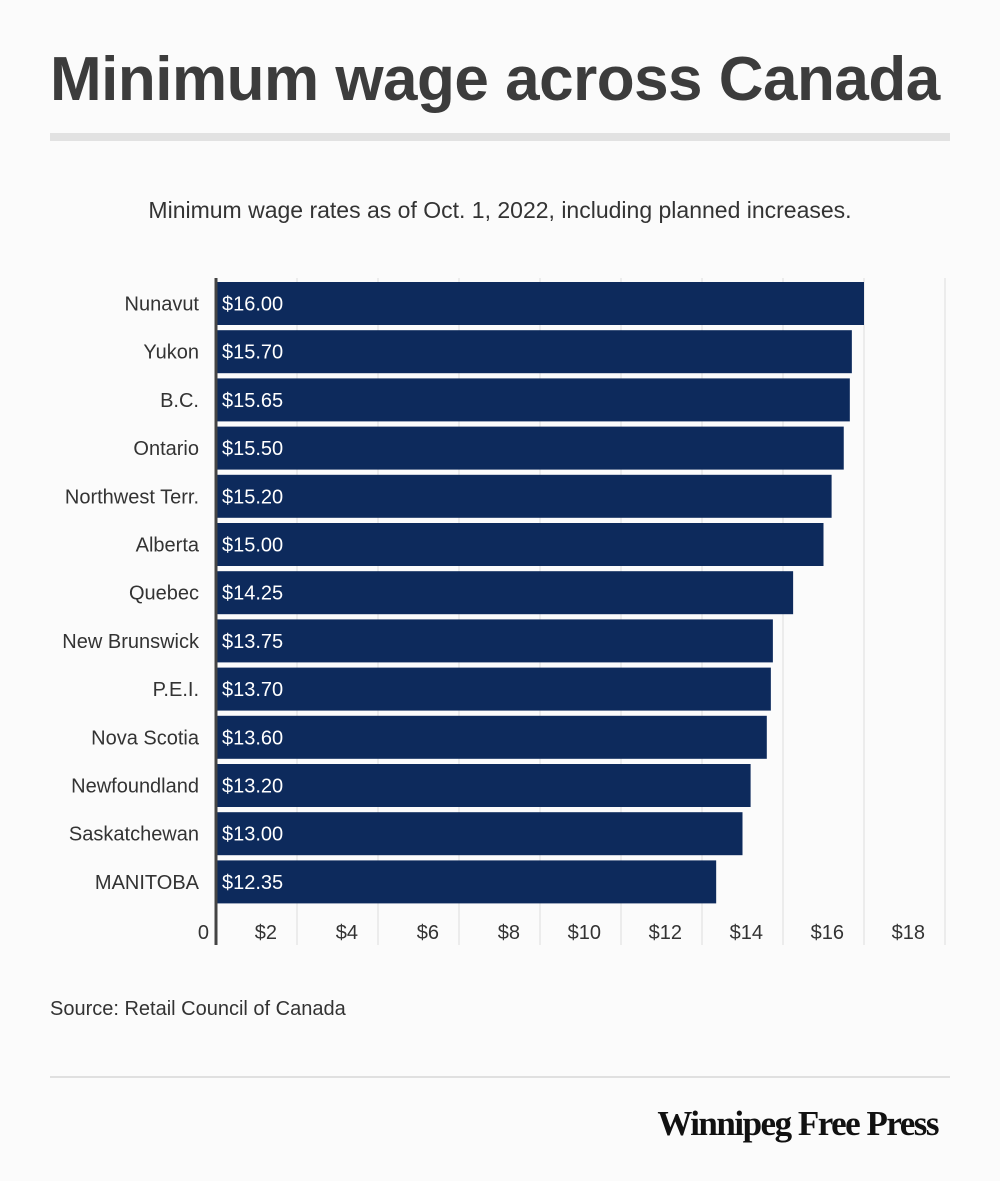 The image size is (1000, 1181). I want to click on category-label: Saskatchewan, so click(134, 835).